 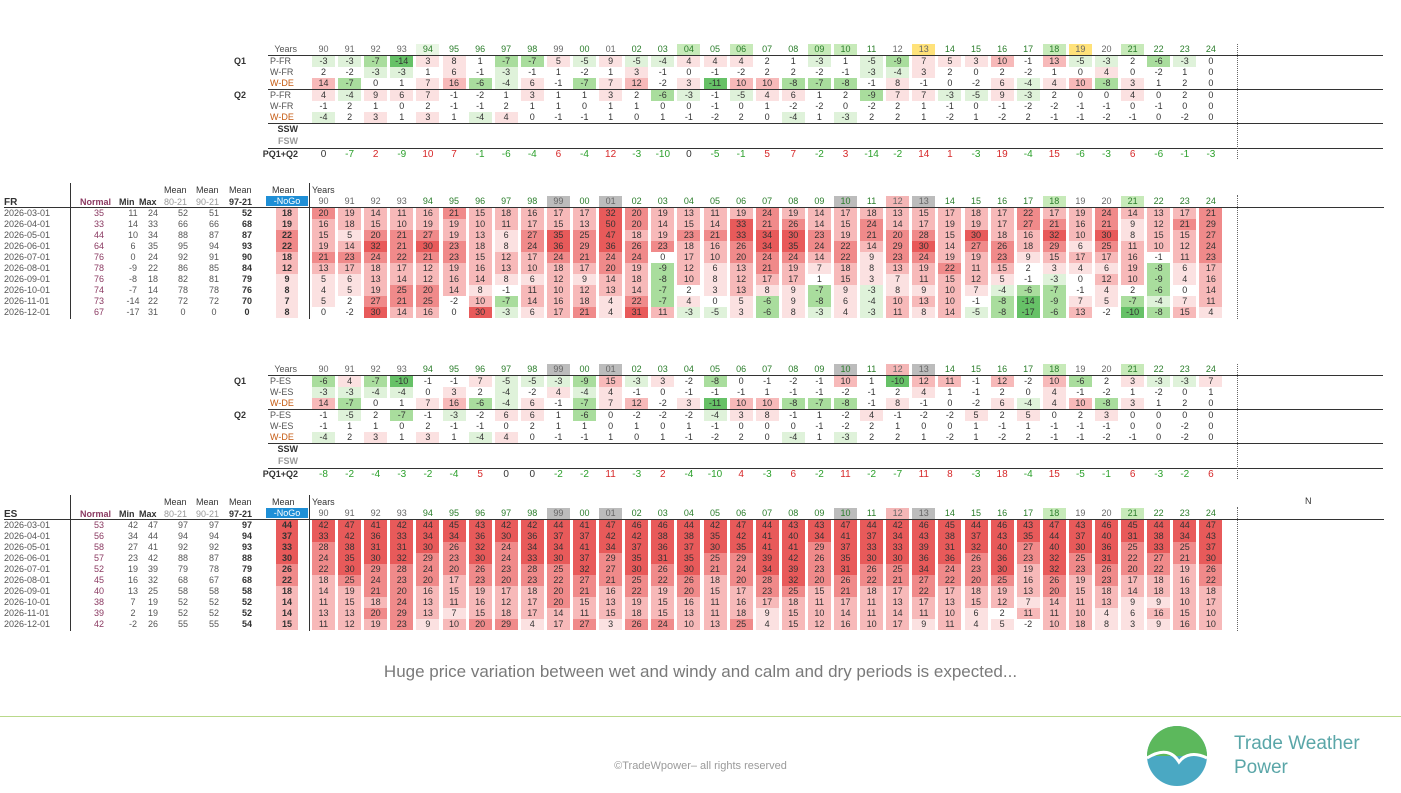 I want to click on table-cell: 16, so click(x=1159, y=613).